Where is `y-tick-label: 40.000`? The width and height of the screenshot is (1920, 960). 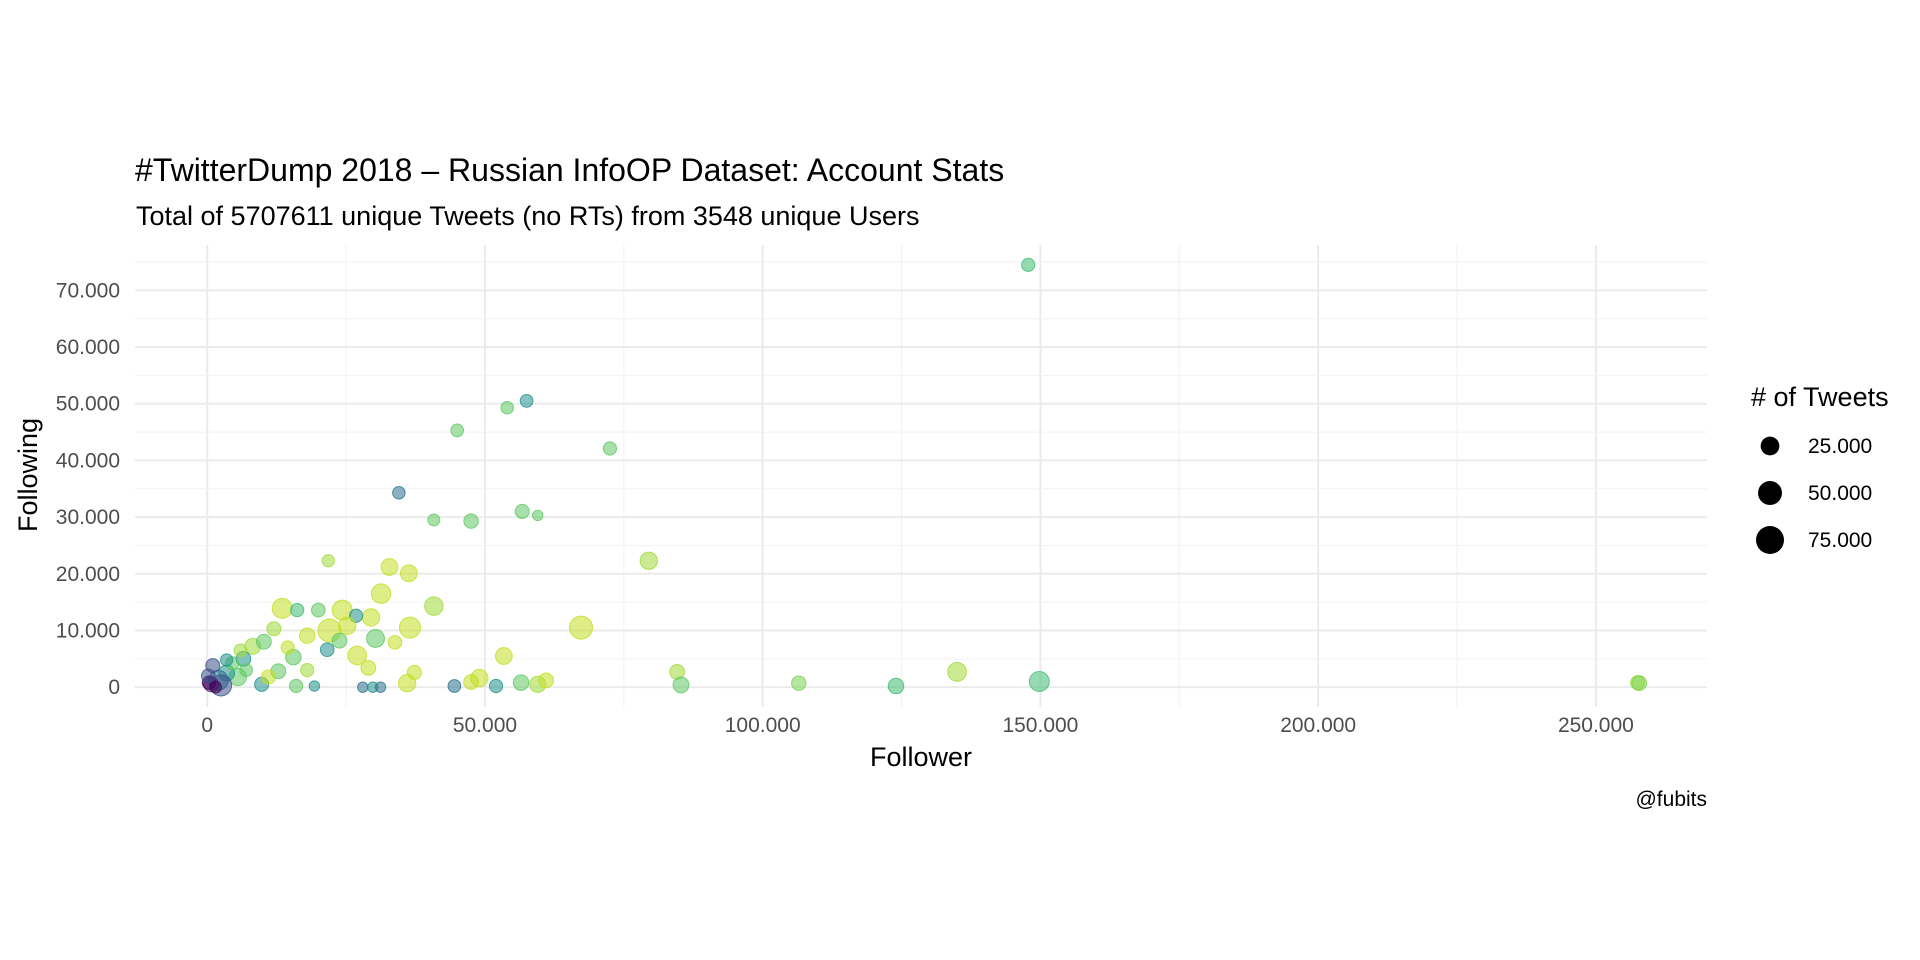
y-tick-label: 40.000 is located at coordinates (88, 460).